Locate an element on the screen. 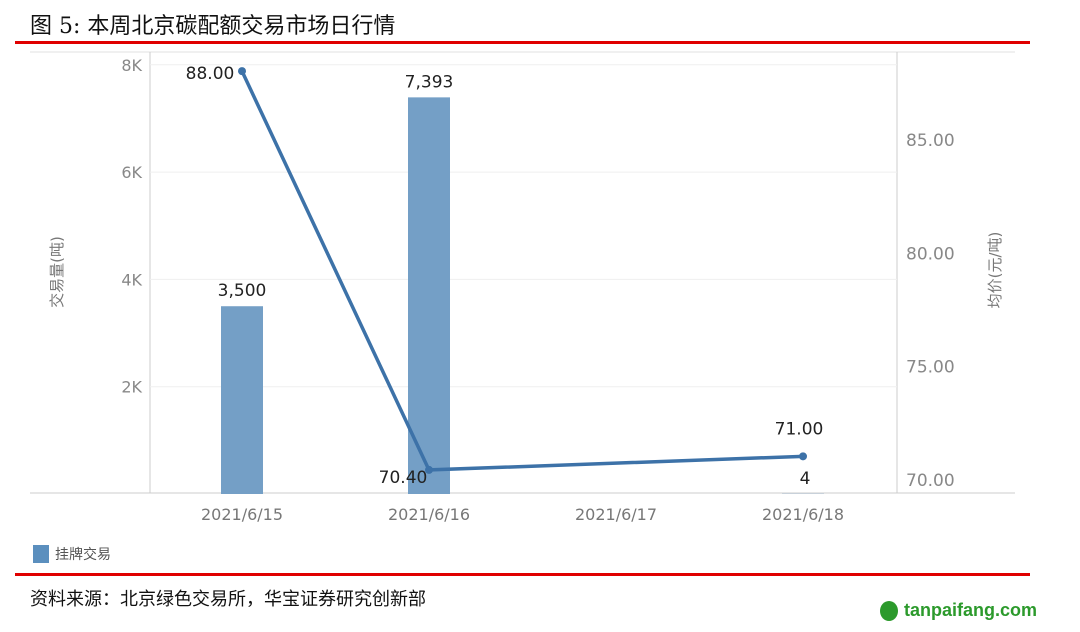 The width and height of the screenshot is (1080, 632). line-data-label: 71.00 is located at coordinates (799, 429).